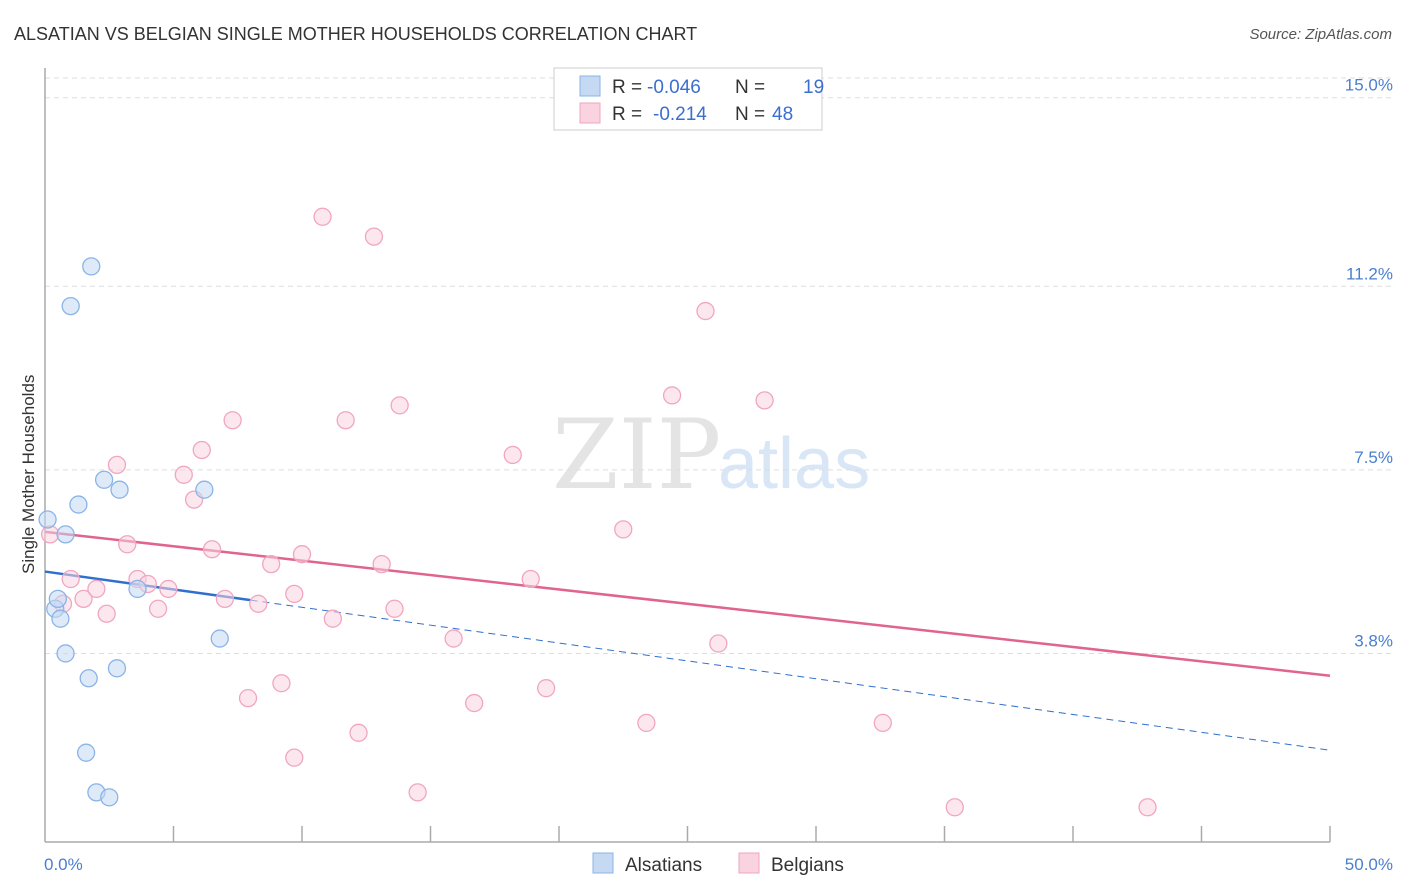 The height and width of the screenshot is (892, 1406). Describe the element at coordinates (1369, 864) in the screenshot. I see `x-tick-label-max: 50.0%` at that location.